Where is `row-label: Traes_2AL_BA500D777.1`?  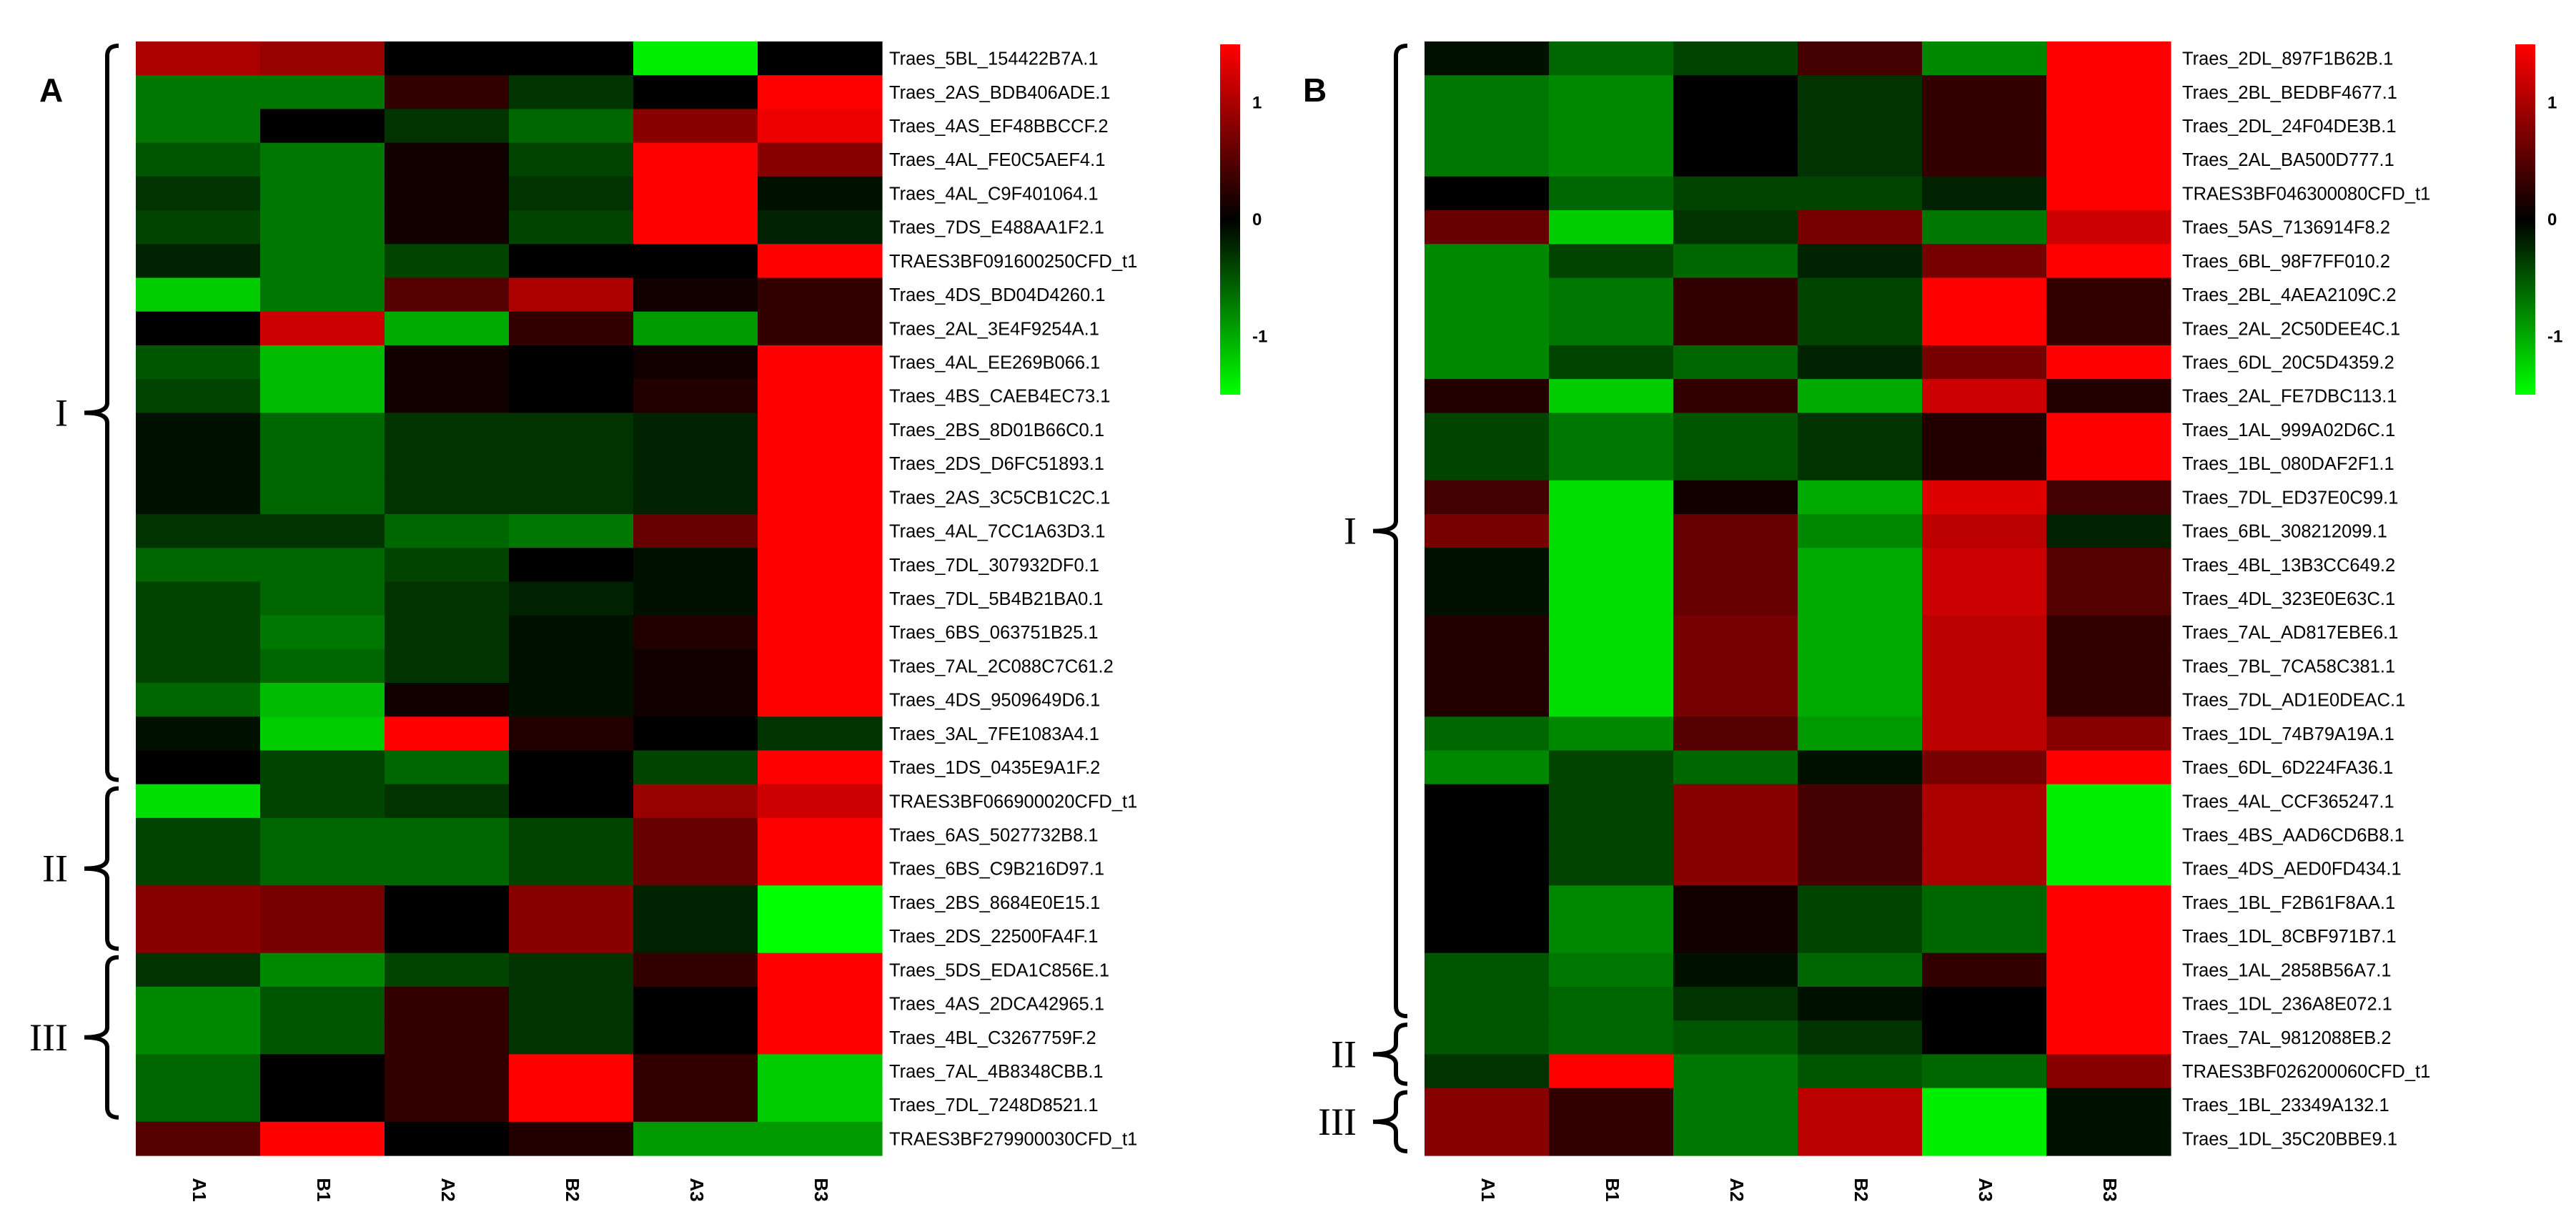 row-label: Traes_2AL_BA500D777.1 is located at coordinates (2288, 160).